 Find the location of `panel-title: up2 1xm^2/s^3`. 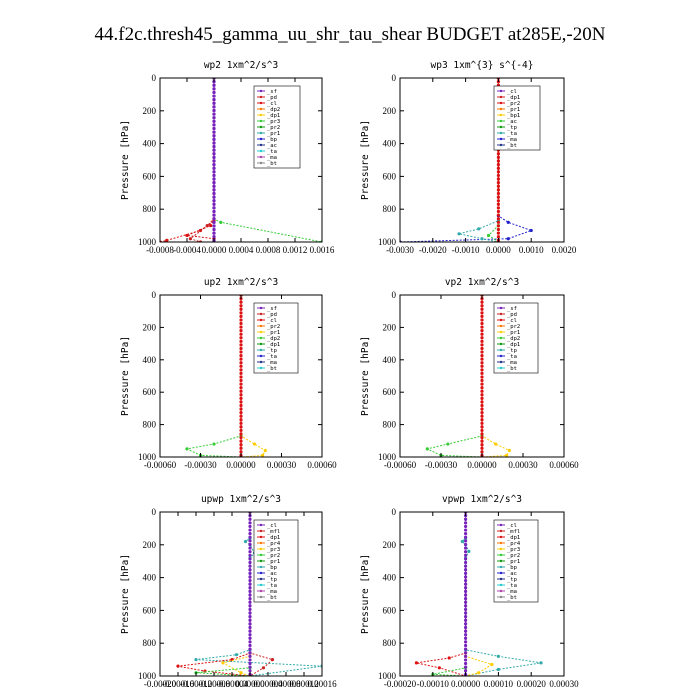

panel-title: up2 1xm^2/s^3 is located at coordinates (241, 282).